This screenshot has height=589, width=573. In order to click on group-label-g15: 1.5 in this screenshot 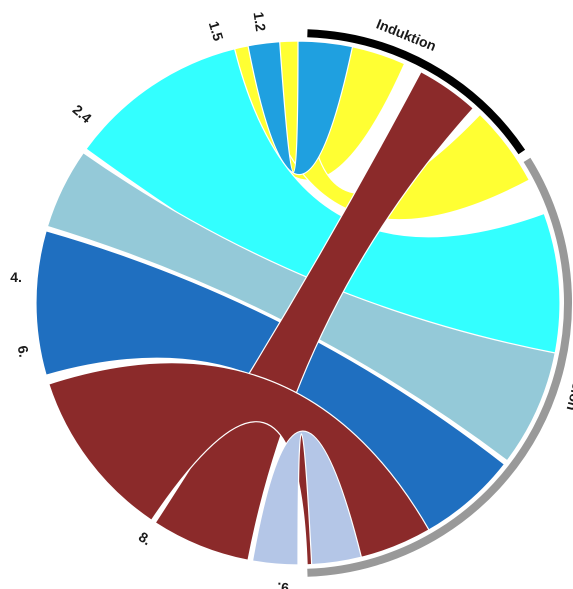, I will do `click(216, 30)`.